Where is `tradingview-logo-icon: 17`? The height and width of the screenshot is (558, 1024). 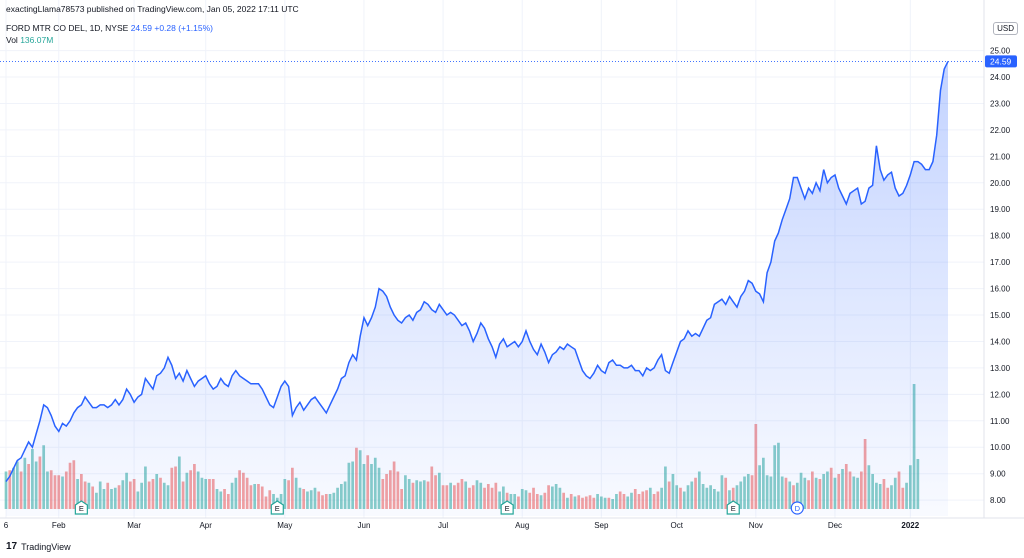 tradingview-logo-icon: 17 is located at coordinates (12, 546).